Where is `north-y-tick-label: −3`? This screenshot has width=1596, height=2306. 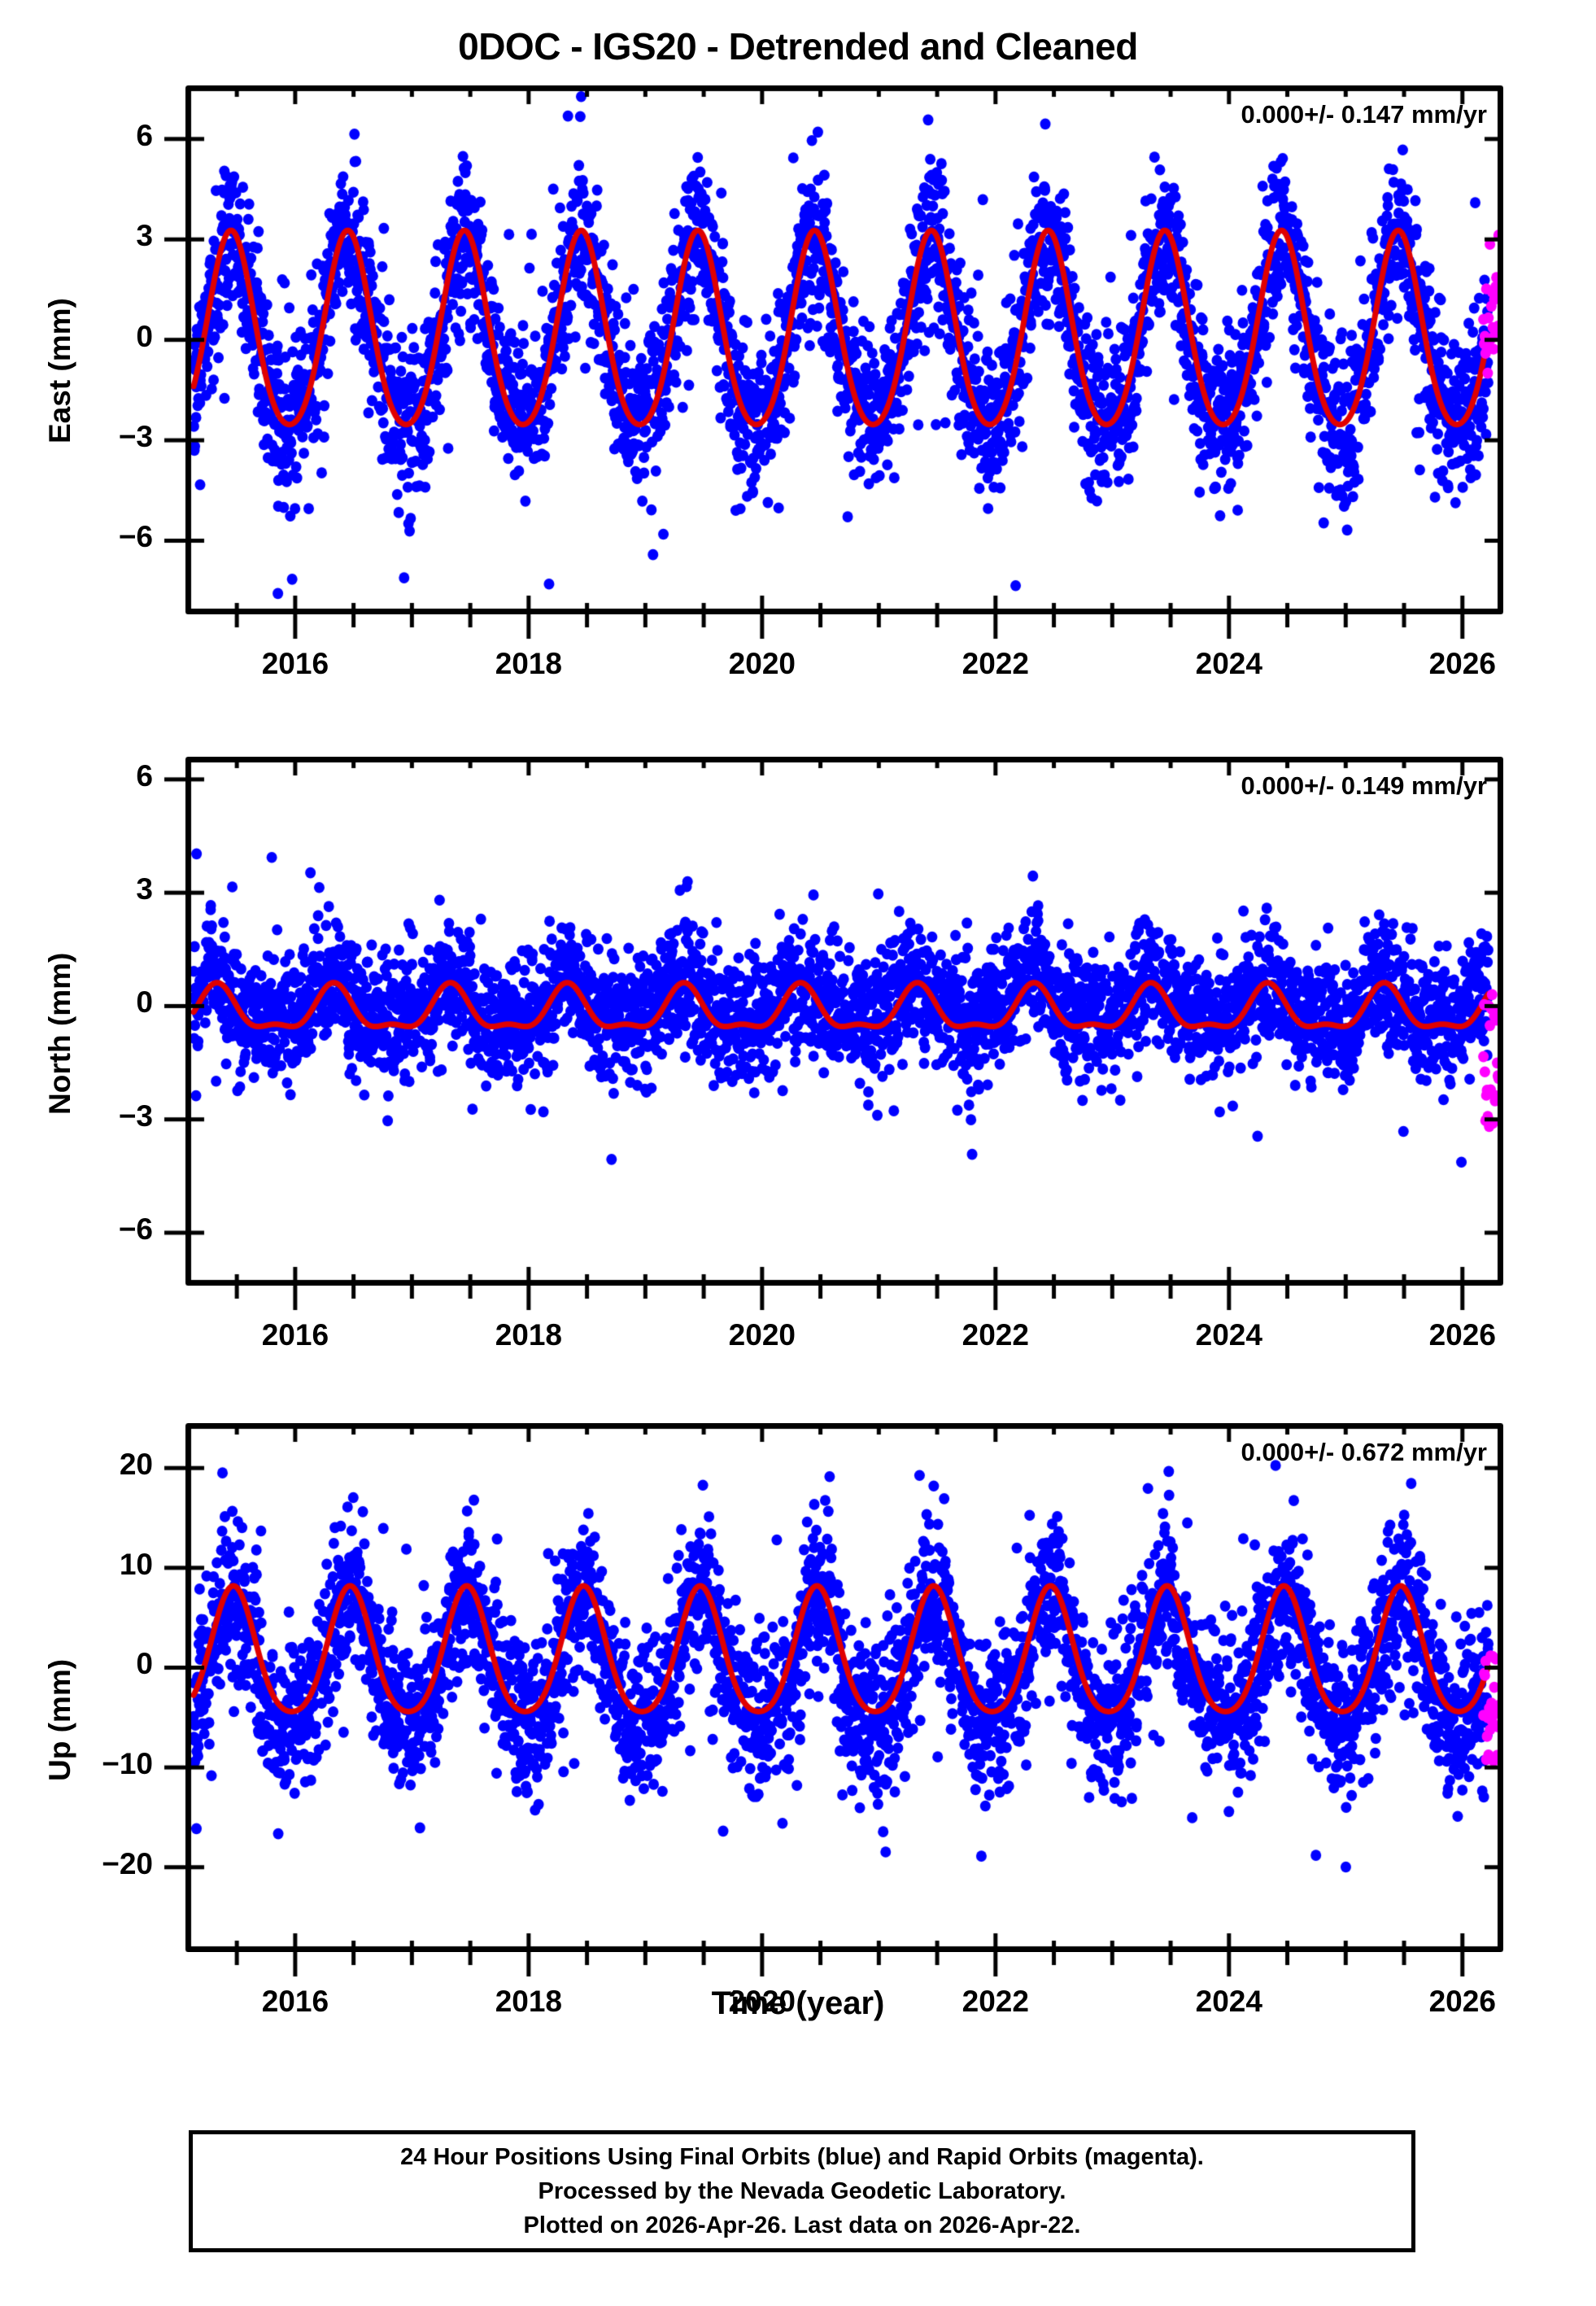
north-y-tick-label: −3 is located at coordinates (135, 1115).